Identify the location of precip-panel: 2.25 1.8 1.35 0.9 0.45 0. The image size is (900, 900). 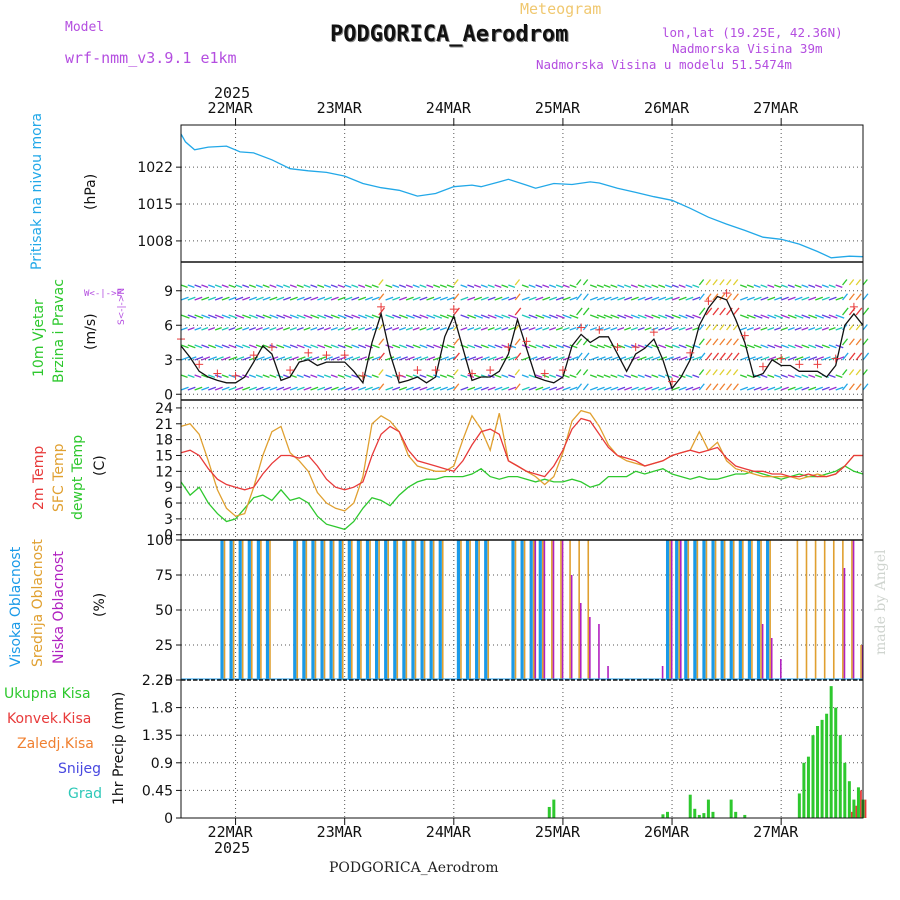
(504, 750).